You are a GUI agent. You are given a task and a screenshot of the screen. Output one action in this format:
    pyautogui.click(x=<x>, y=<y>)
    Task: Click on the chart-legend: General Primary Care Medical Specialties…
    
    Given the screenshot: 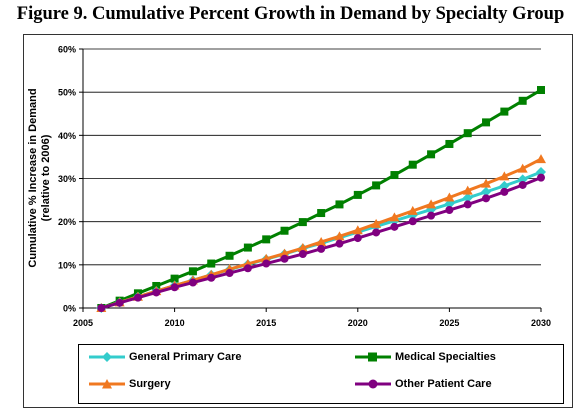 What is the action you would take?
    pyautogui.click(x=321, y=374)
    